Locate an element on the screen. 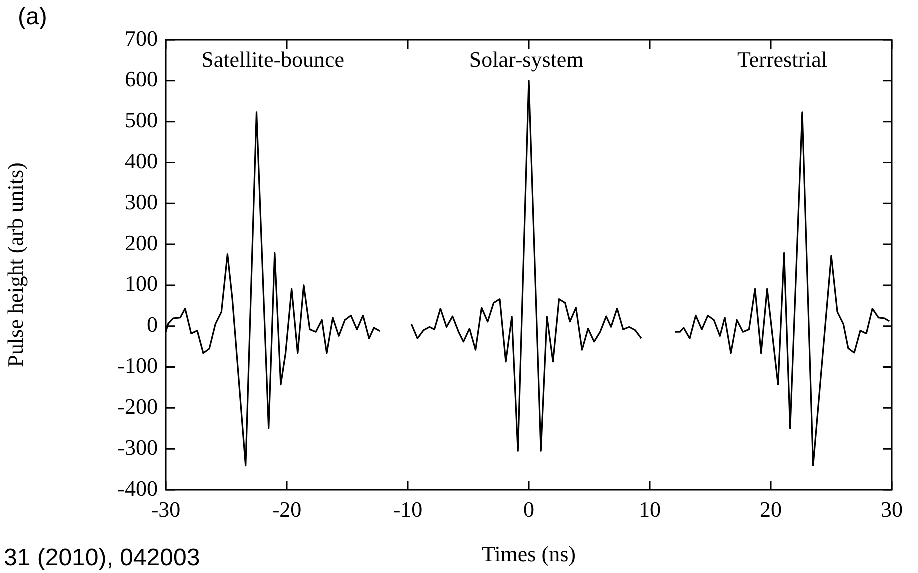  y-tick-label: 300 is located at coordinates (141, 201).